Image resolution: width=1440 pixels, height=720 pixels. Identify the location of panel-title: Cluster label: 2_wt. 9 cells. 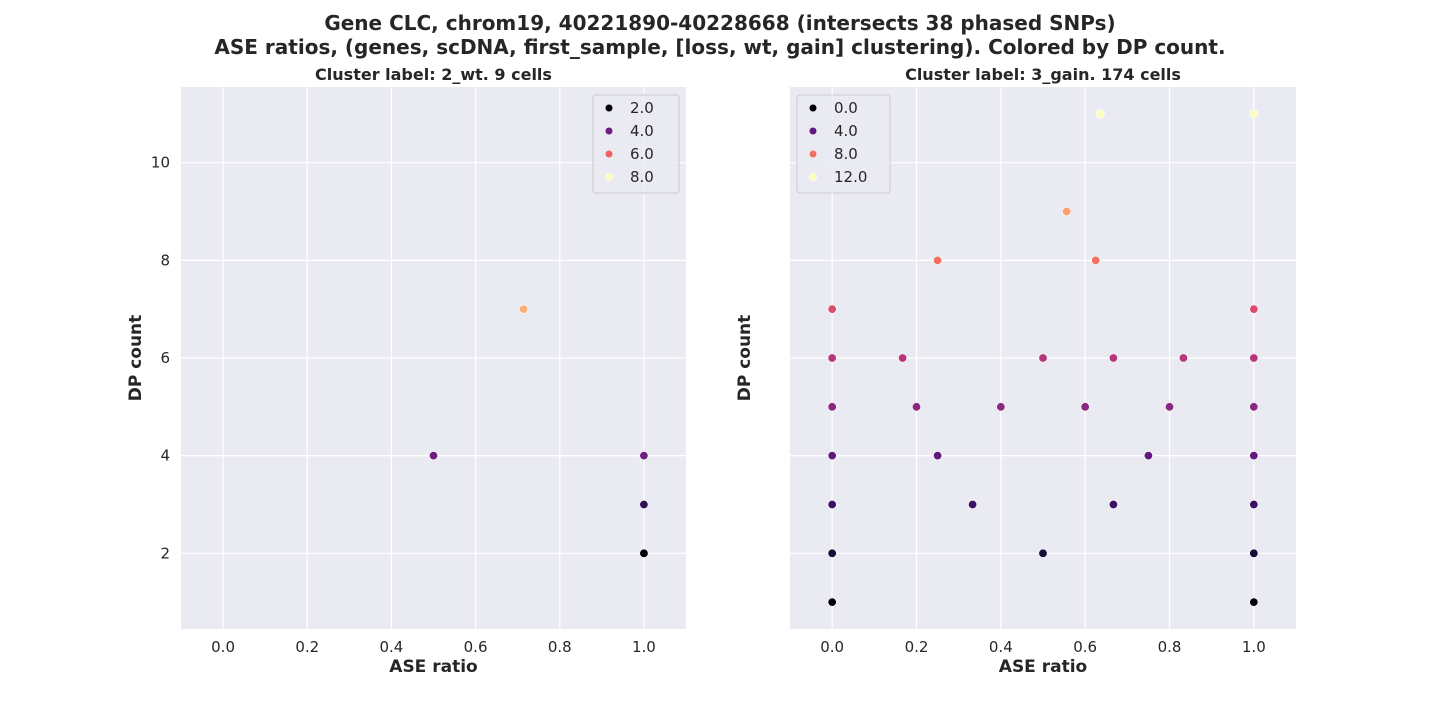
(433, 74).